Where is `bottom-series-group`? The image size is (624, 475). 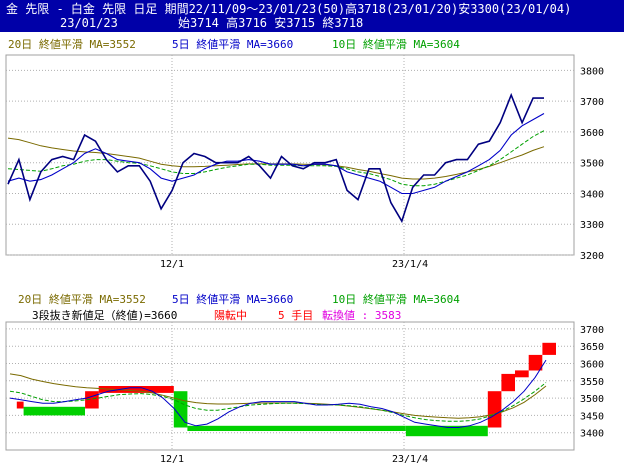 bottom-series-group is located at coordinates (278, 393).